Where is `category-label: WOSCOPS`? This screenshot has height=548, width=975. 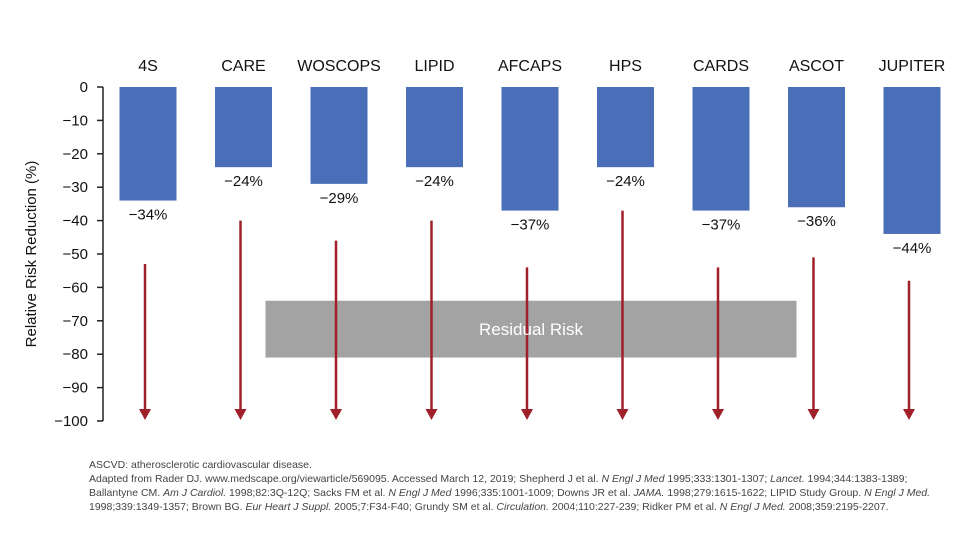
category-label: WOSCOPS is located at coordinates (339, 66).